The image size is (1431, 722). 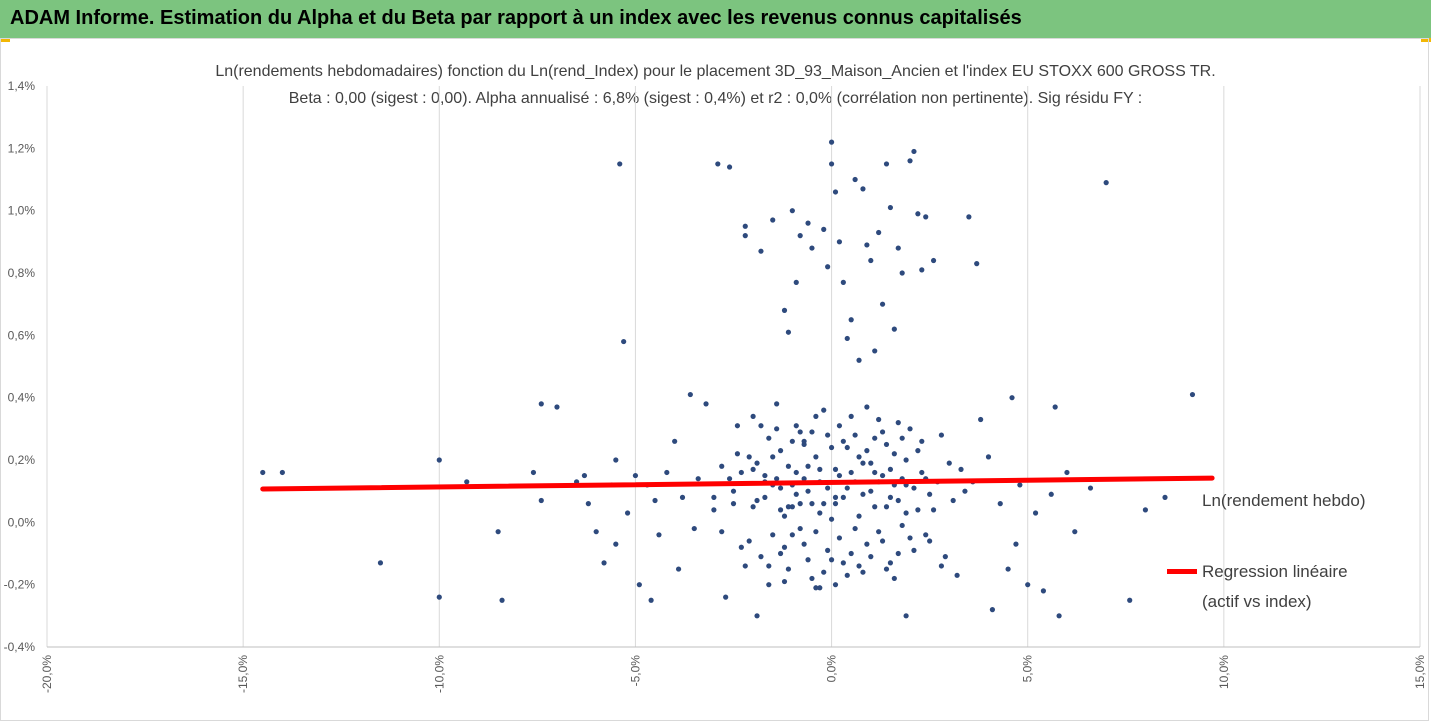 I want to click on legend-label-regression: Regression linéaire, so click(x=1275, y=571).